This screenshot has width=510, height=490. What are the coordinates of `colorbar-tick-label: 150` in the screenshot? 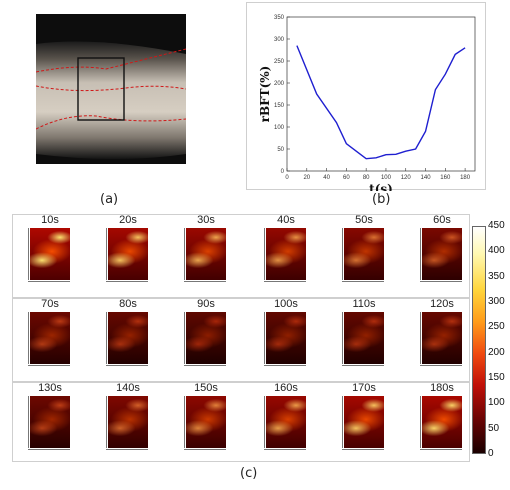 It's located at (496, 377).